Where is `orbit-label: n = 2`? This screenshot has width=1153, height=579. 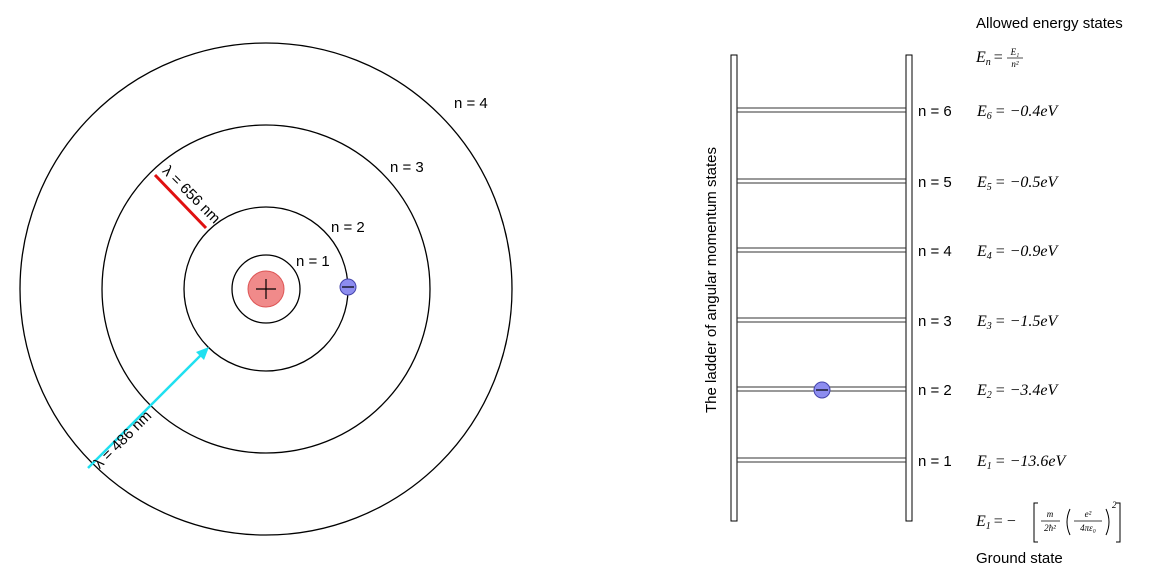
orbit-label: n = 2 is located at coordinates (348, 227).